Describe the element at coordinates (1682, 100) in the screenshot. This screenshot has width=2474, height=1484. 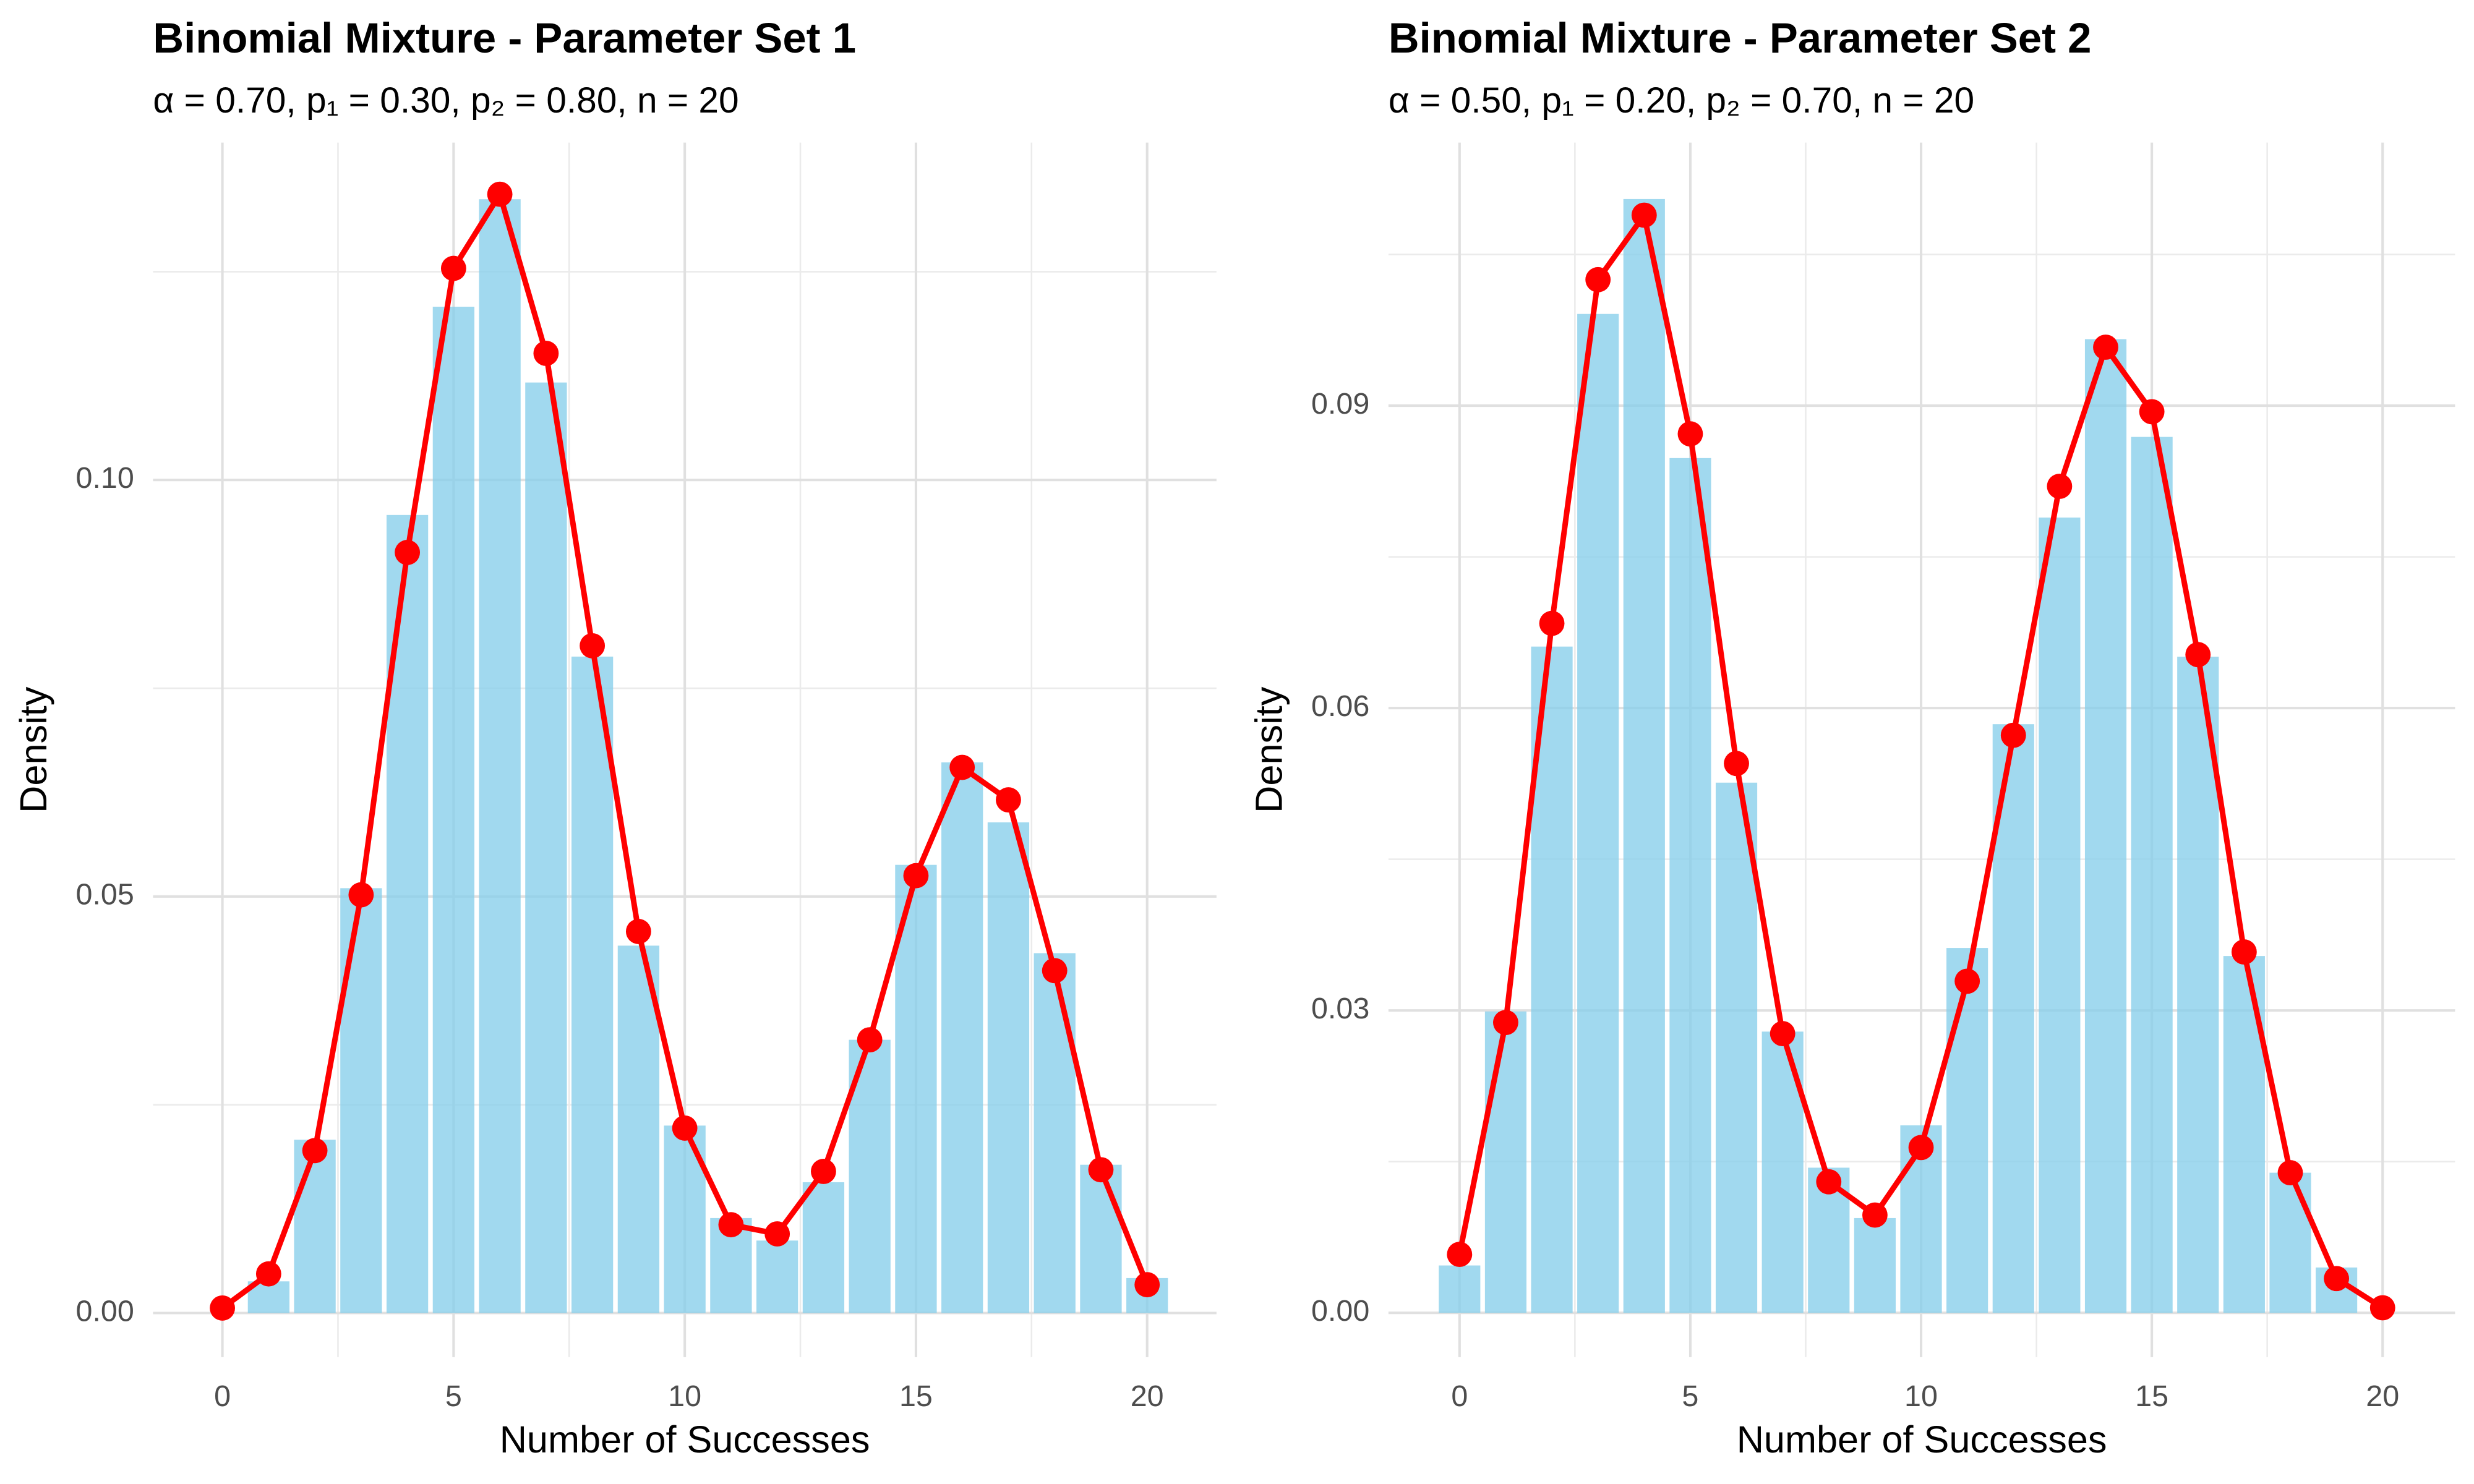
I see `chart-subtitle: α = 0.50, p₁ = 0.20, p₂ = 0.70, n = 20` at that location.